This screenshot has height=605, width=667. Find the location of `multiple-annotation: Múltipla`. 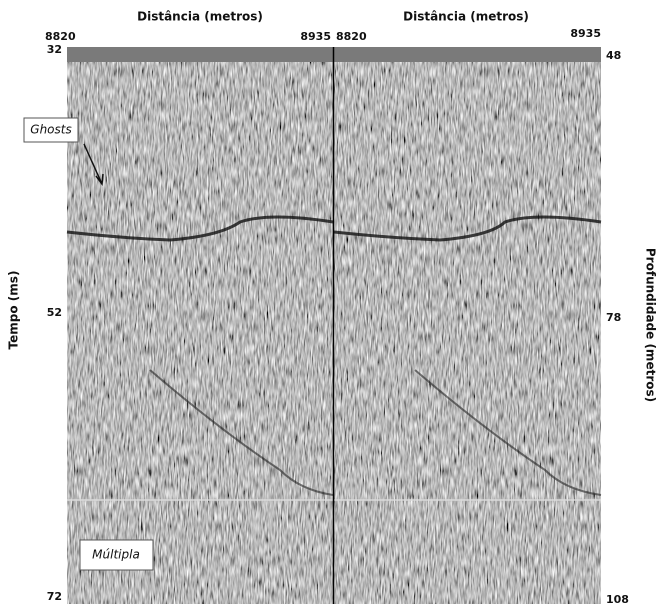

multiple-annotation: Múltipla is located at coordinates (116, 555).